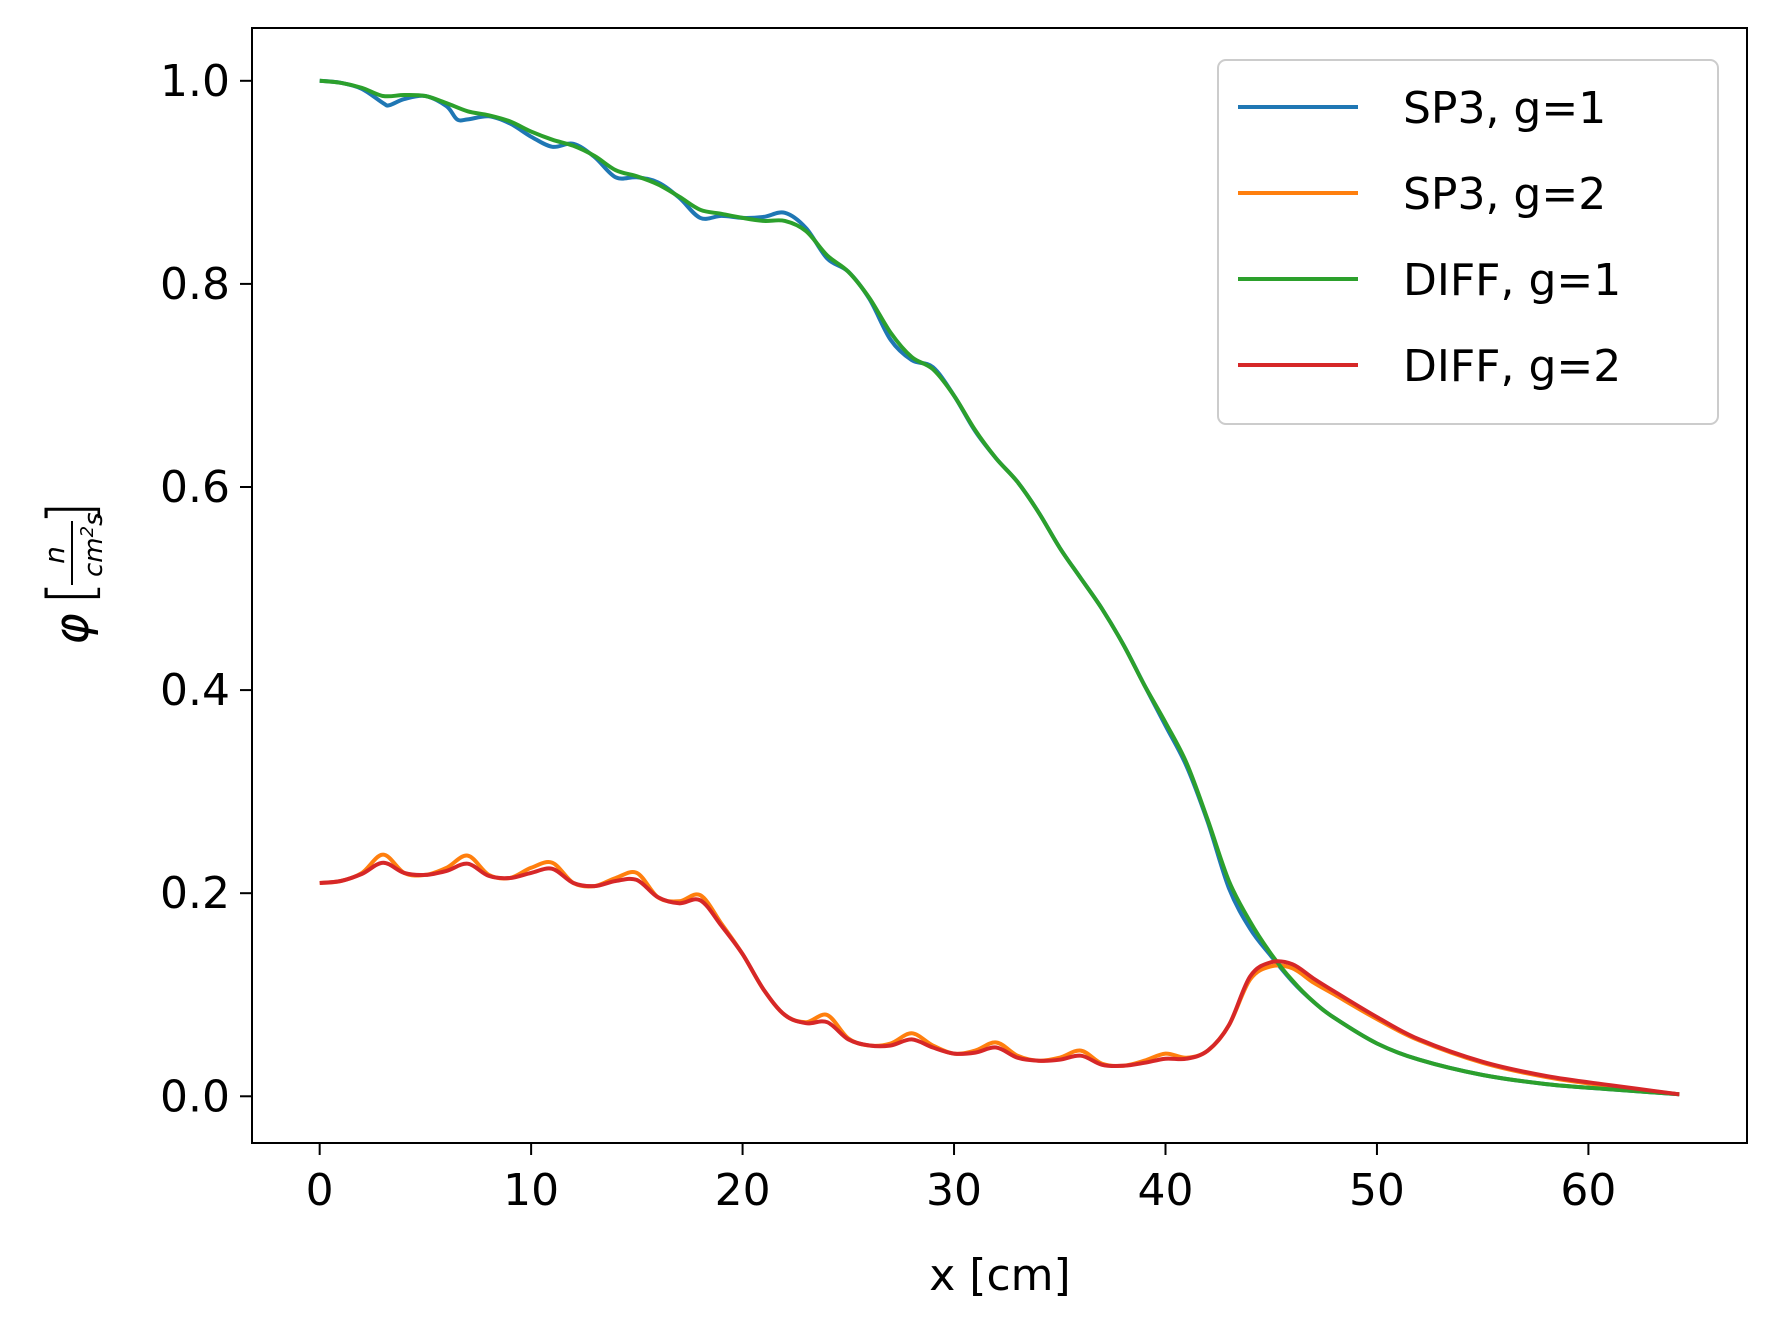 This screenshot has height=1328, width=1770. I want to click on y-axis-label-numerator: n, so click(54, 555).